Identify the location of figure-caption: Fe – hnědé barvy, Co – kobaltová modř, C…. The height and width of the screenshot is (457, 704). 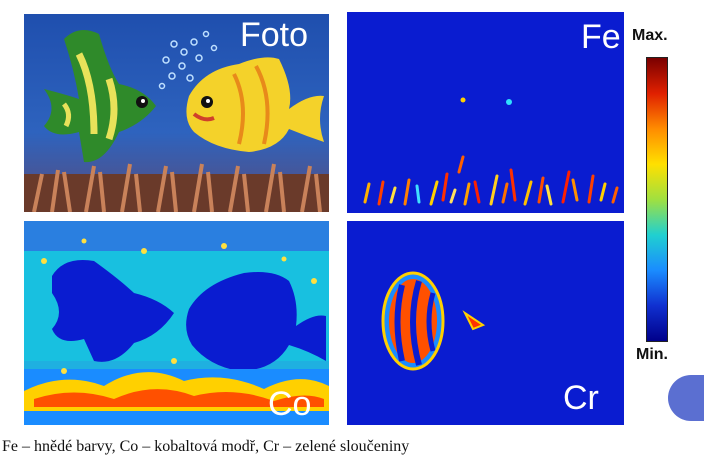
(206, 446).